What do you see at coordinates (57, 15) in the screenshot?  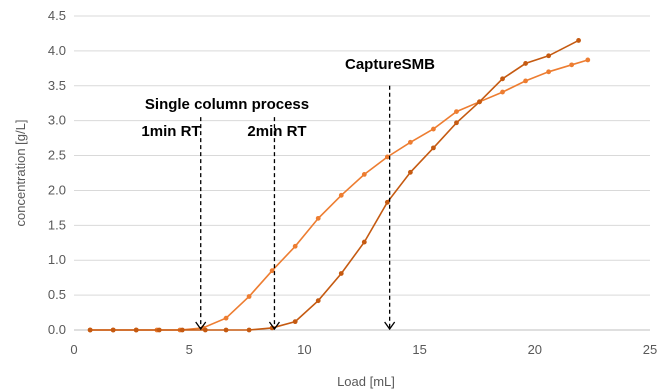 I see `y-tick-label: 4.5` at bounding box center [57, 15].